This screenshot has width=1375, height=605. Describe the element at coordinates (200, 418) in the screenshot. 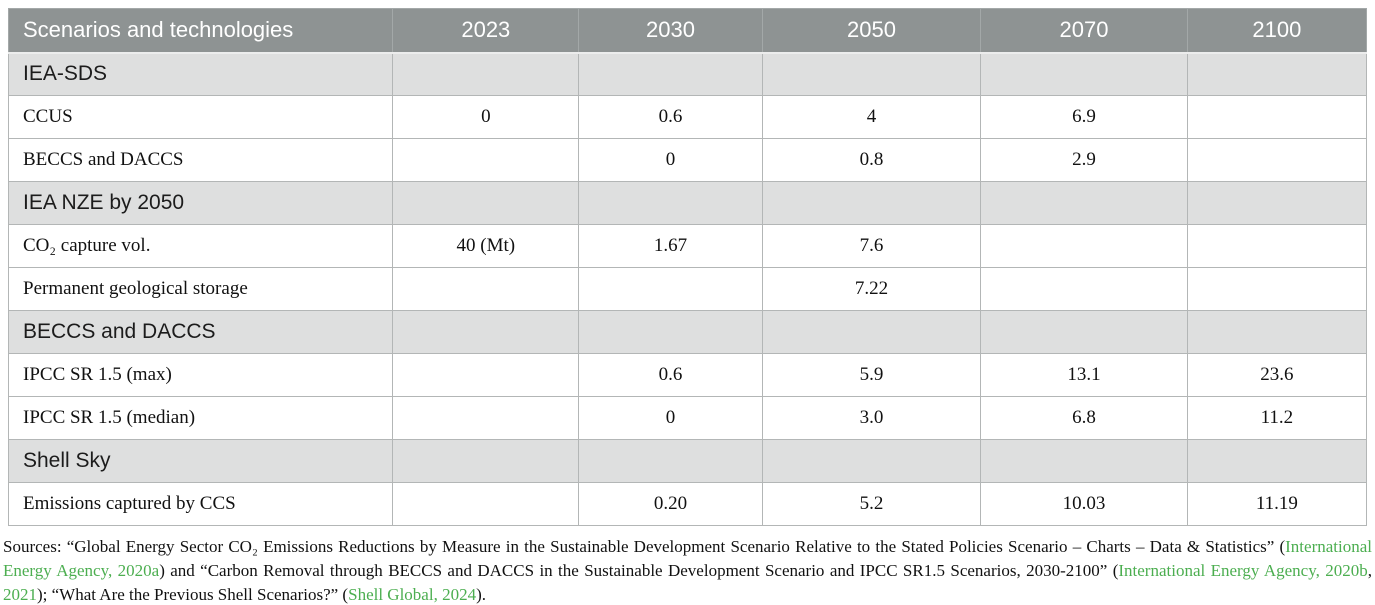

I see `row-label: IPCC SR 1.5 (median)` at that location.